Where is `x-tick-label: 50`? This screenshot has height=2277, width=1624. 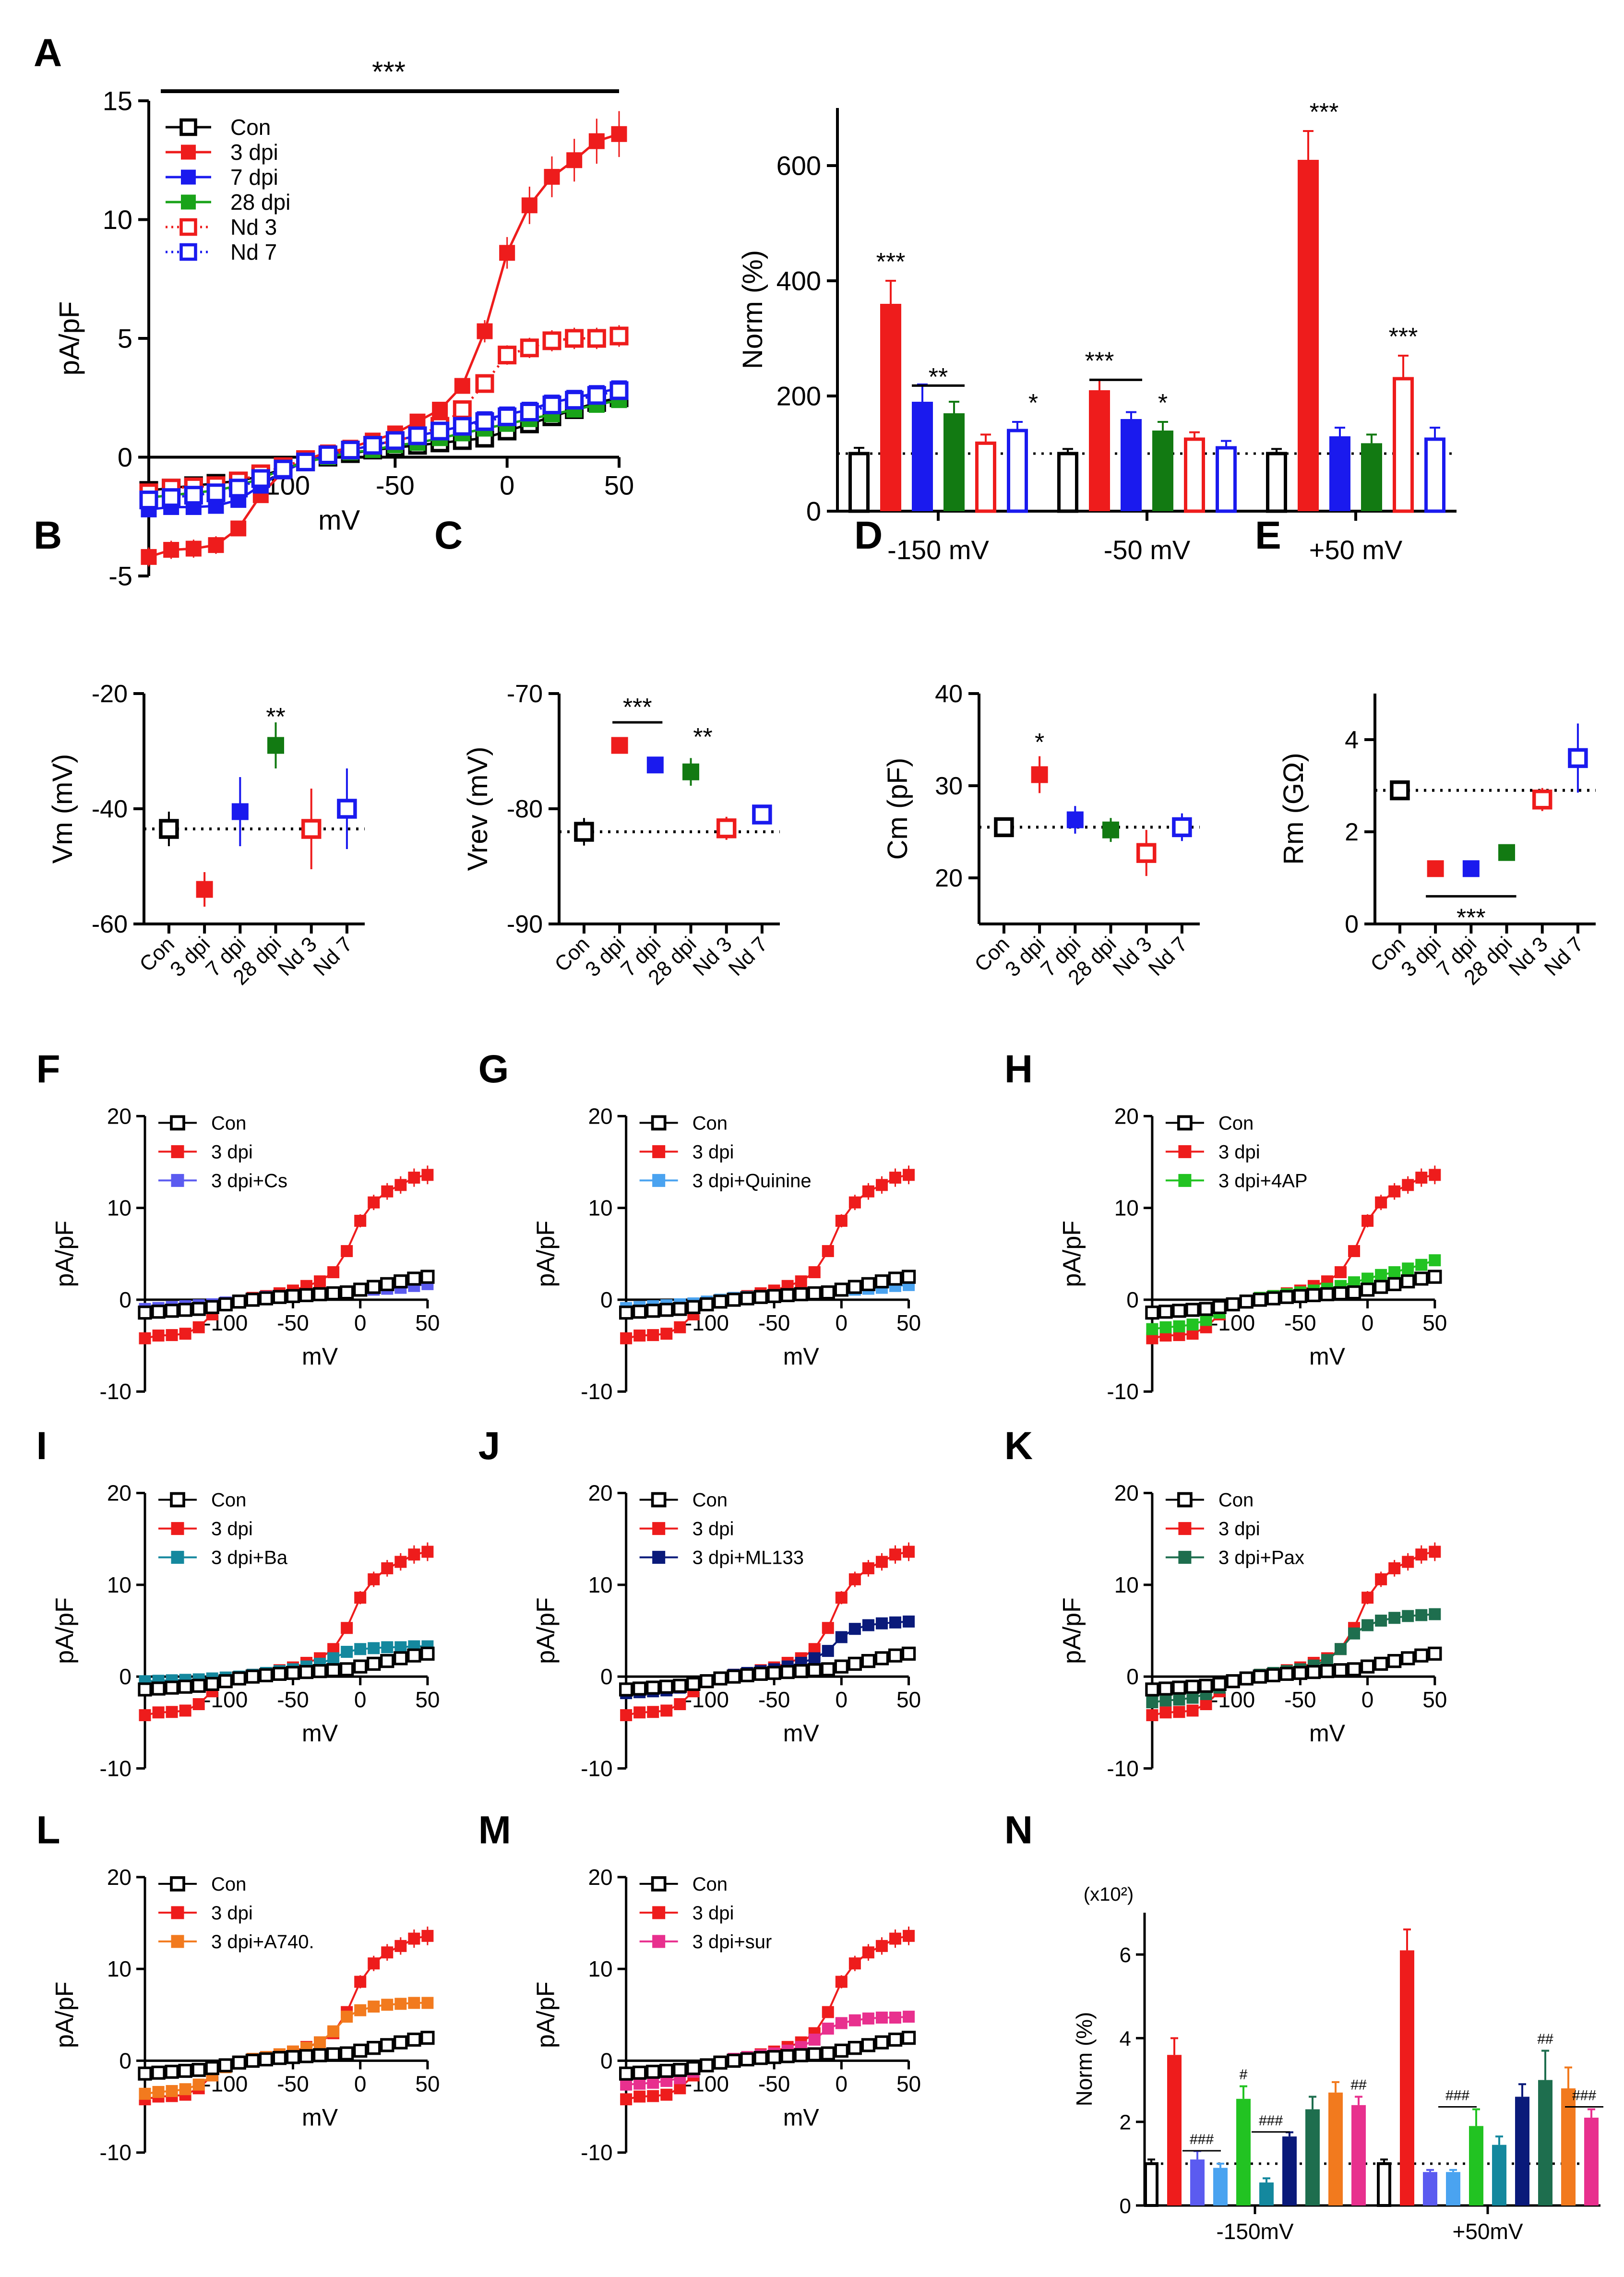 x-tick-label: 50 is located at coordinates (908, 1700).